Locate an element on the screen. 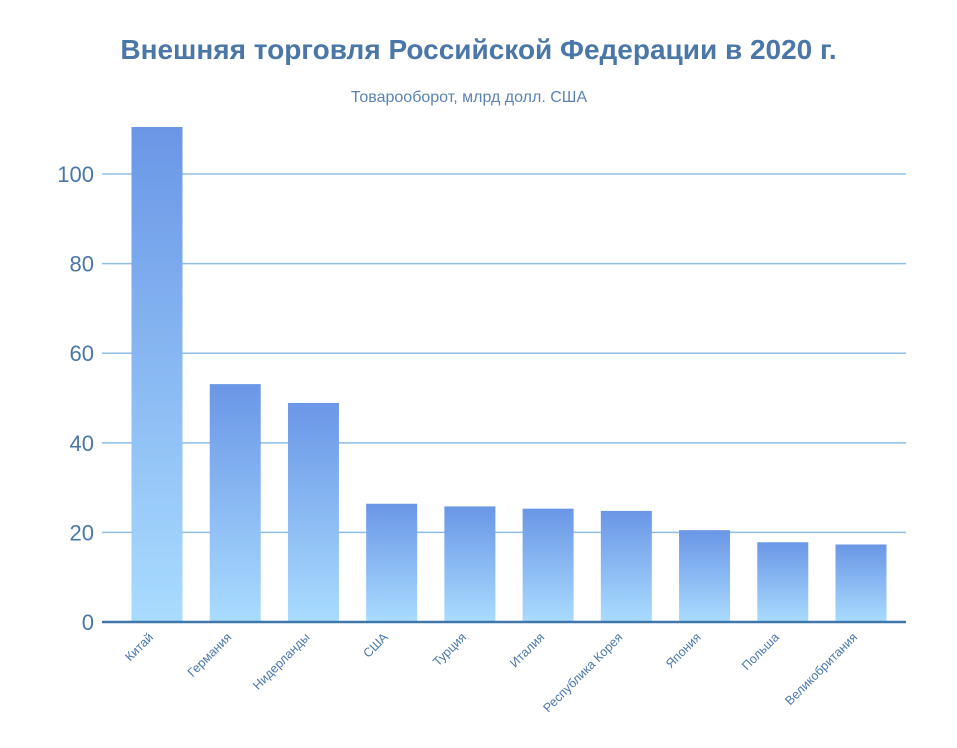 The height and width of the screenshot is (748, 957). x-tick-label: Турция is located at coordinates (449, 649).